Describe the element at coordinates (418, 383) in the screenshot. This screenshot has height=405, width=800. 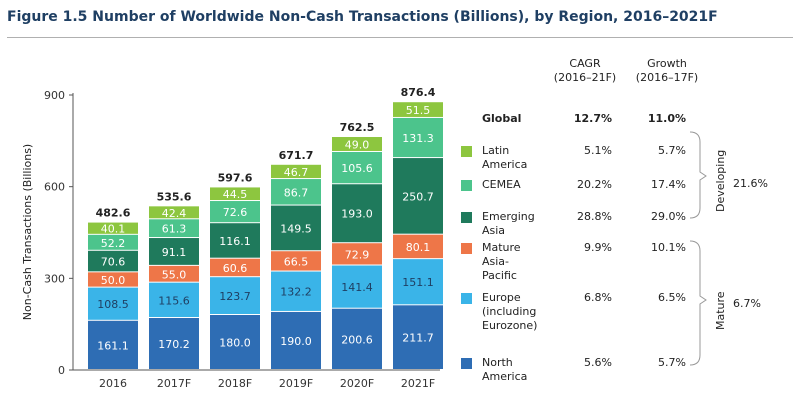
I see `x-tick-label: 2021F` at that location.